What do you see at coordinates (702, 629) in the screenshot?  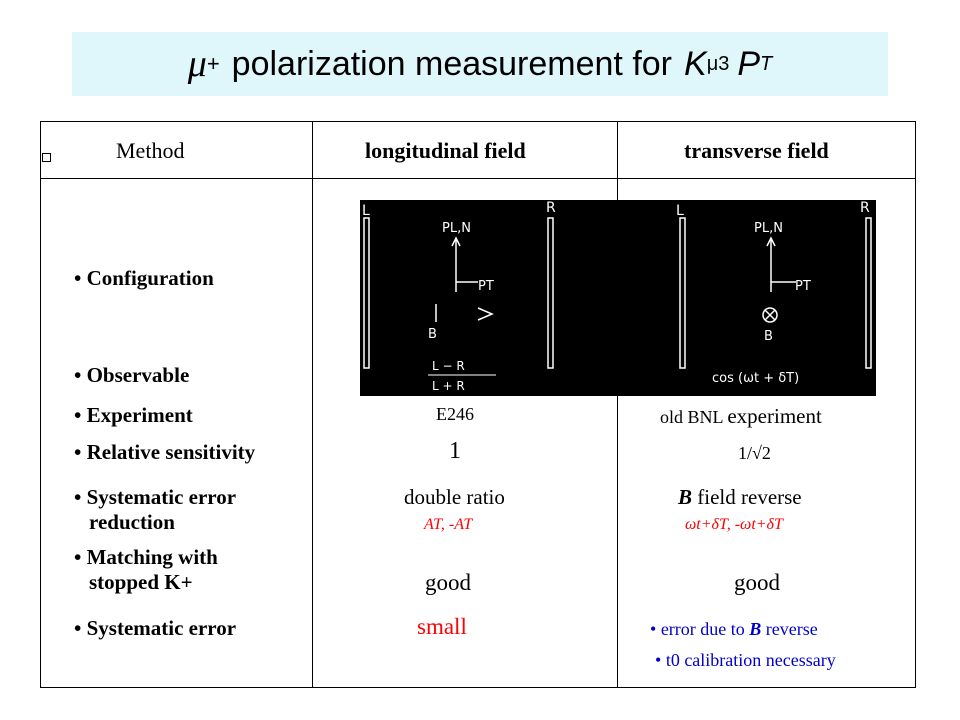 I see `syst-error-trans-1-text: error due to` at bounding box center [702, 629].